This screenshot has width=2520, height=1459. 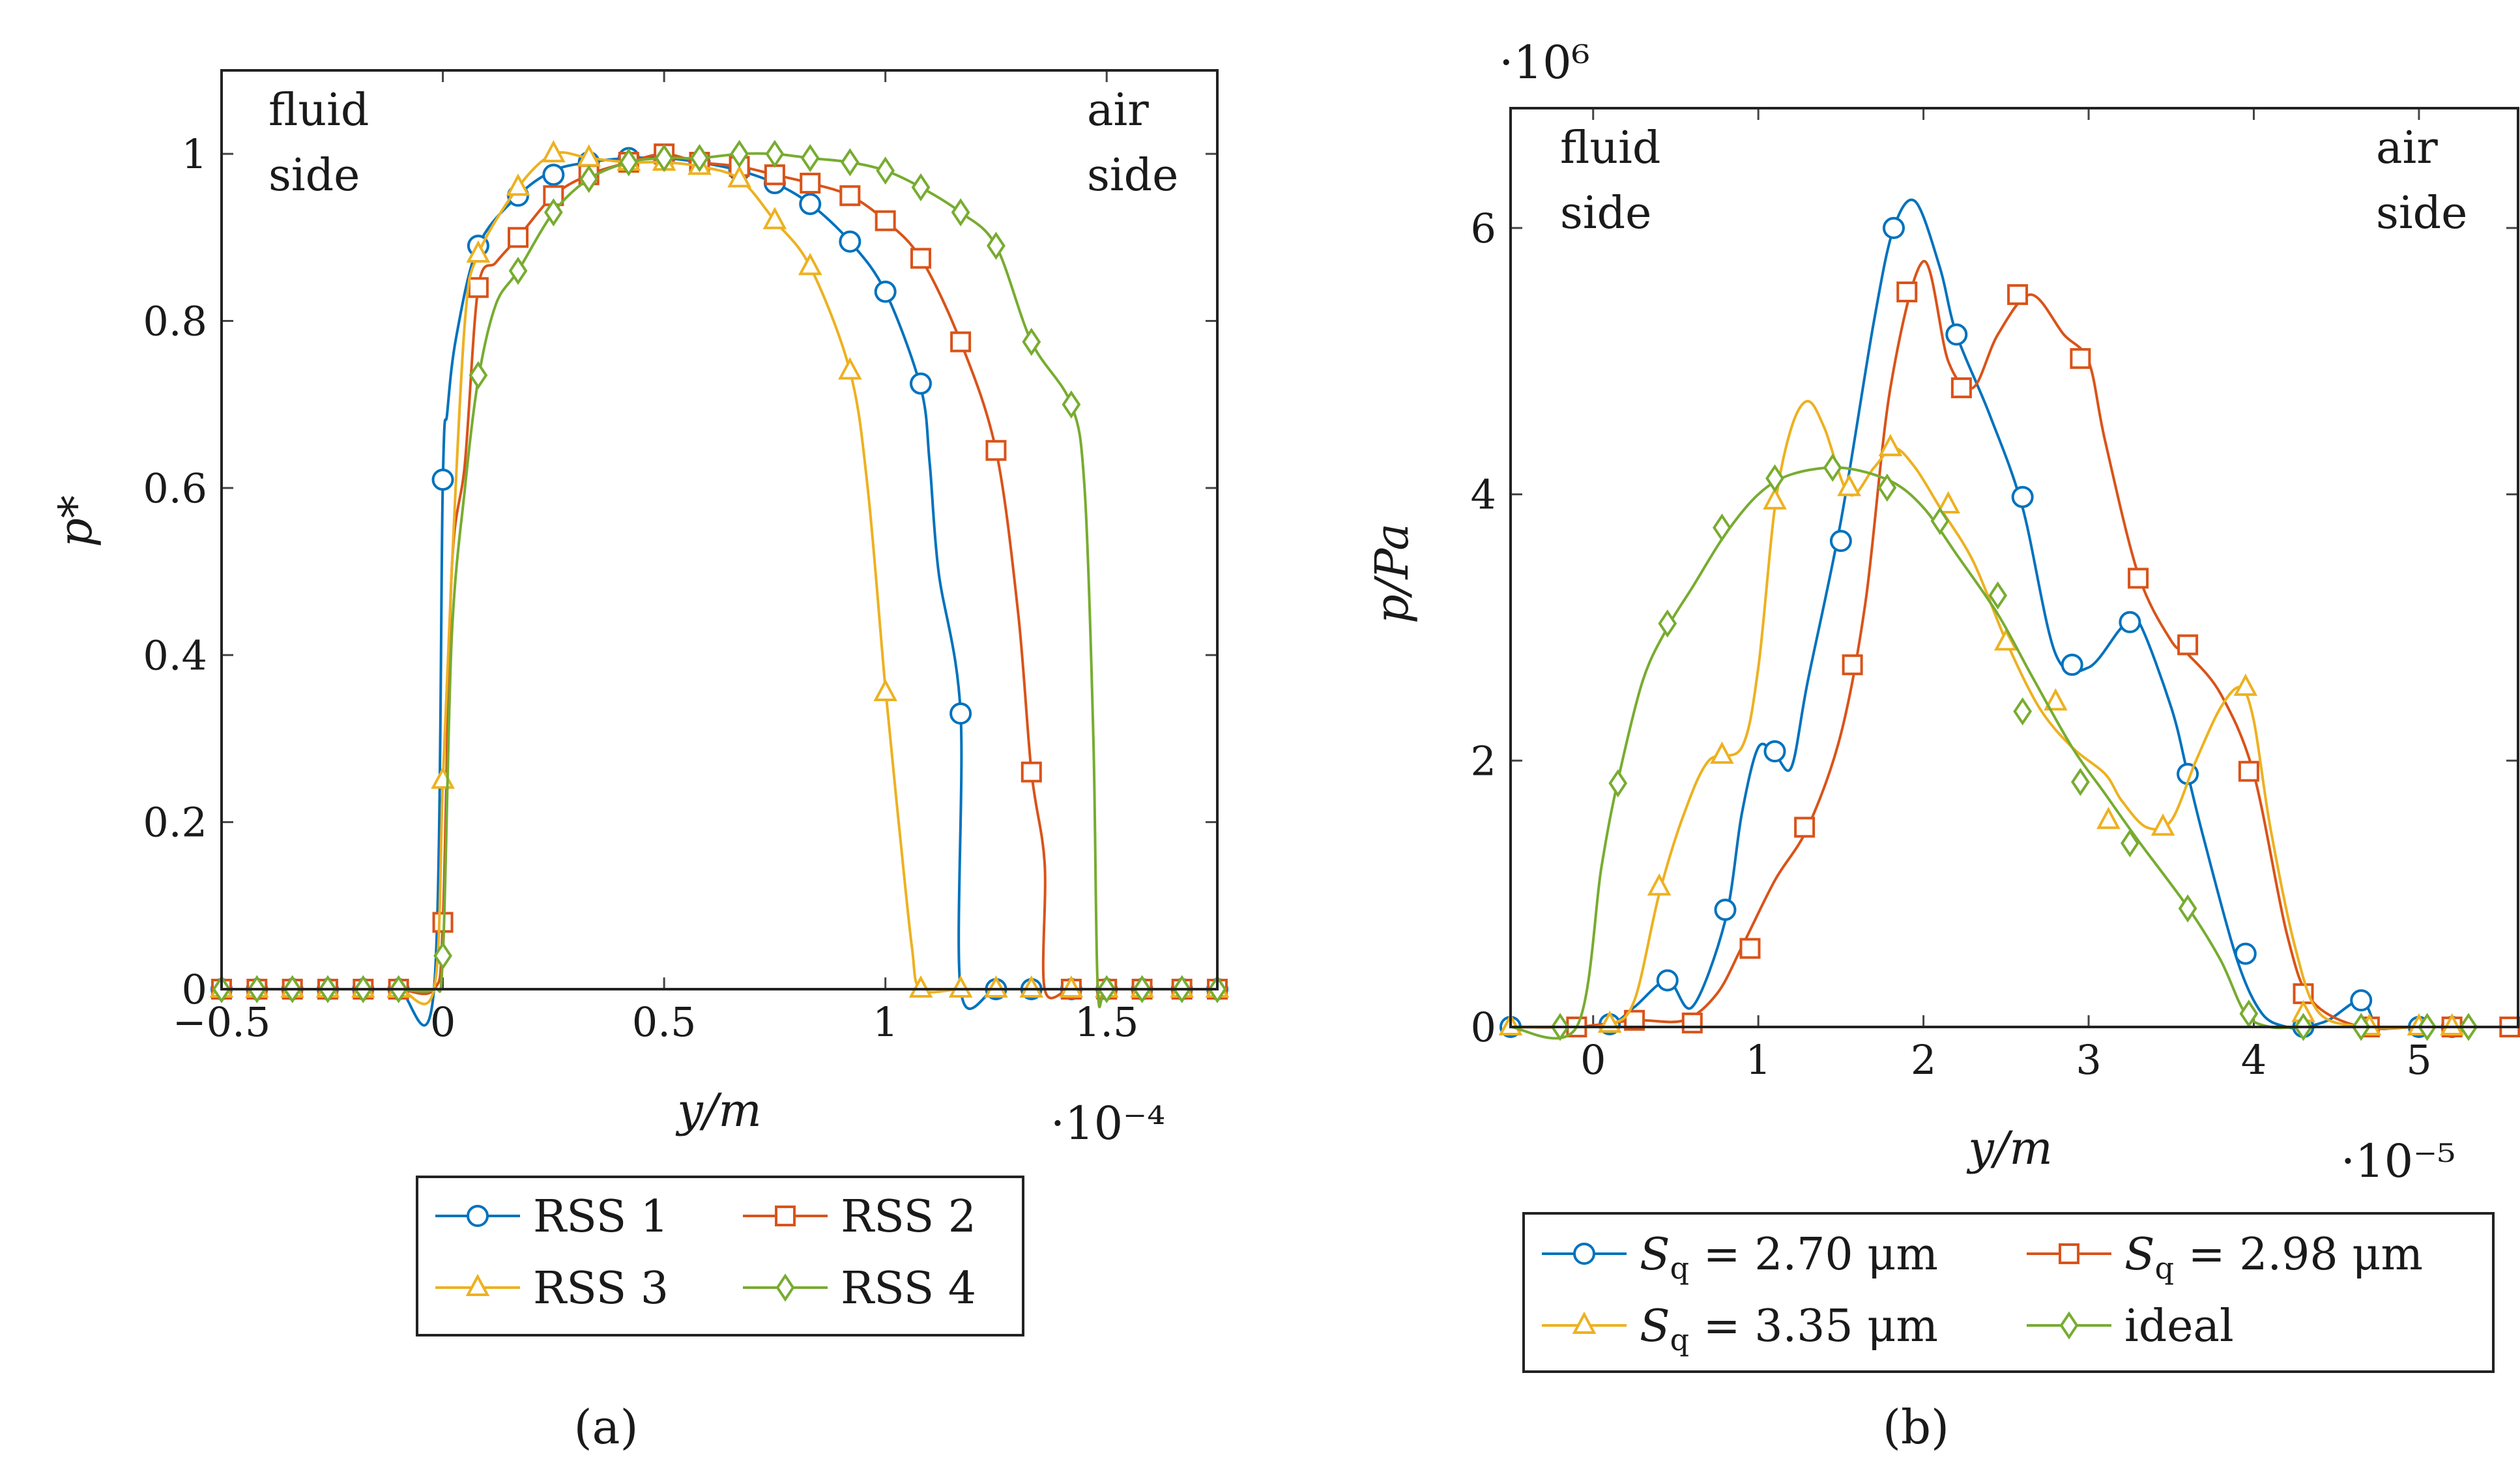 I want to click on panel-b-x-axis-label: y/m, so click(x=2009, y=1148).